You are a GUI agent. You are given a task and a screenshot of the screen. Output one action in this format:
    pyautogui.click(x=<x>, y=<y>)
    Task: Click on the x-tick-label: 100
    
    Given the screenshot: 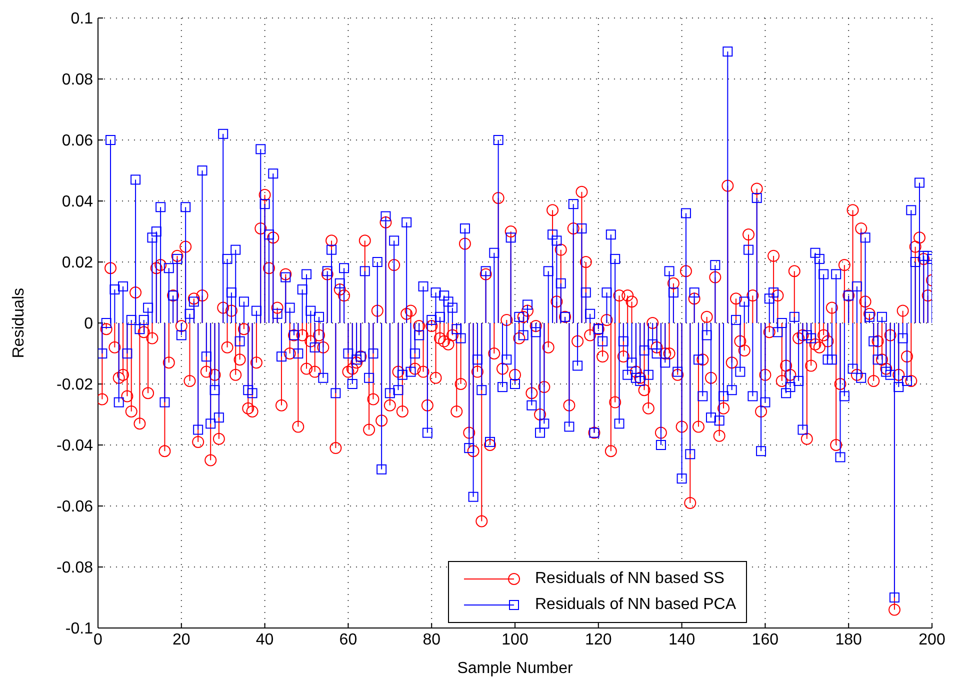 What is the action you would take?
    pyautogui.click(x=515, y=639)
    